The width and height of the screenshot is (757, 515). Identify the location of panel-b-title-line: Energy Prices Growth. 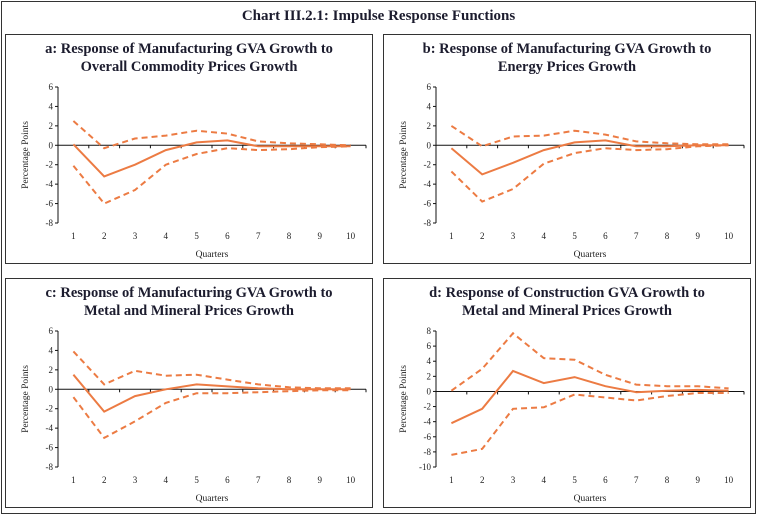
(567, 67).